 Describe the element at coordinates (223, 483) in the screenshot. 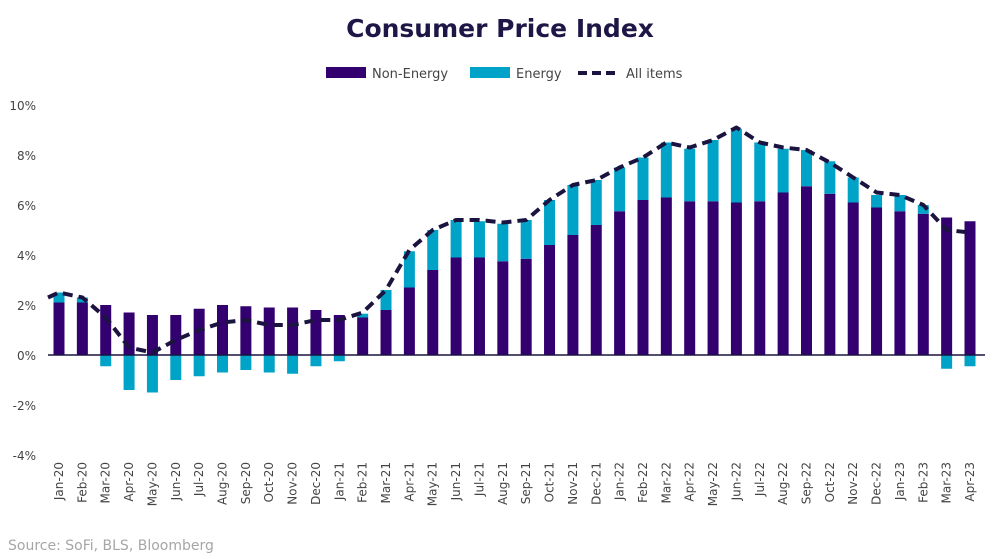

I see `x-tick-label: Aug-20` at that location.